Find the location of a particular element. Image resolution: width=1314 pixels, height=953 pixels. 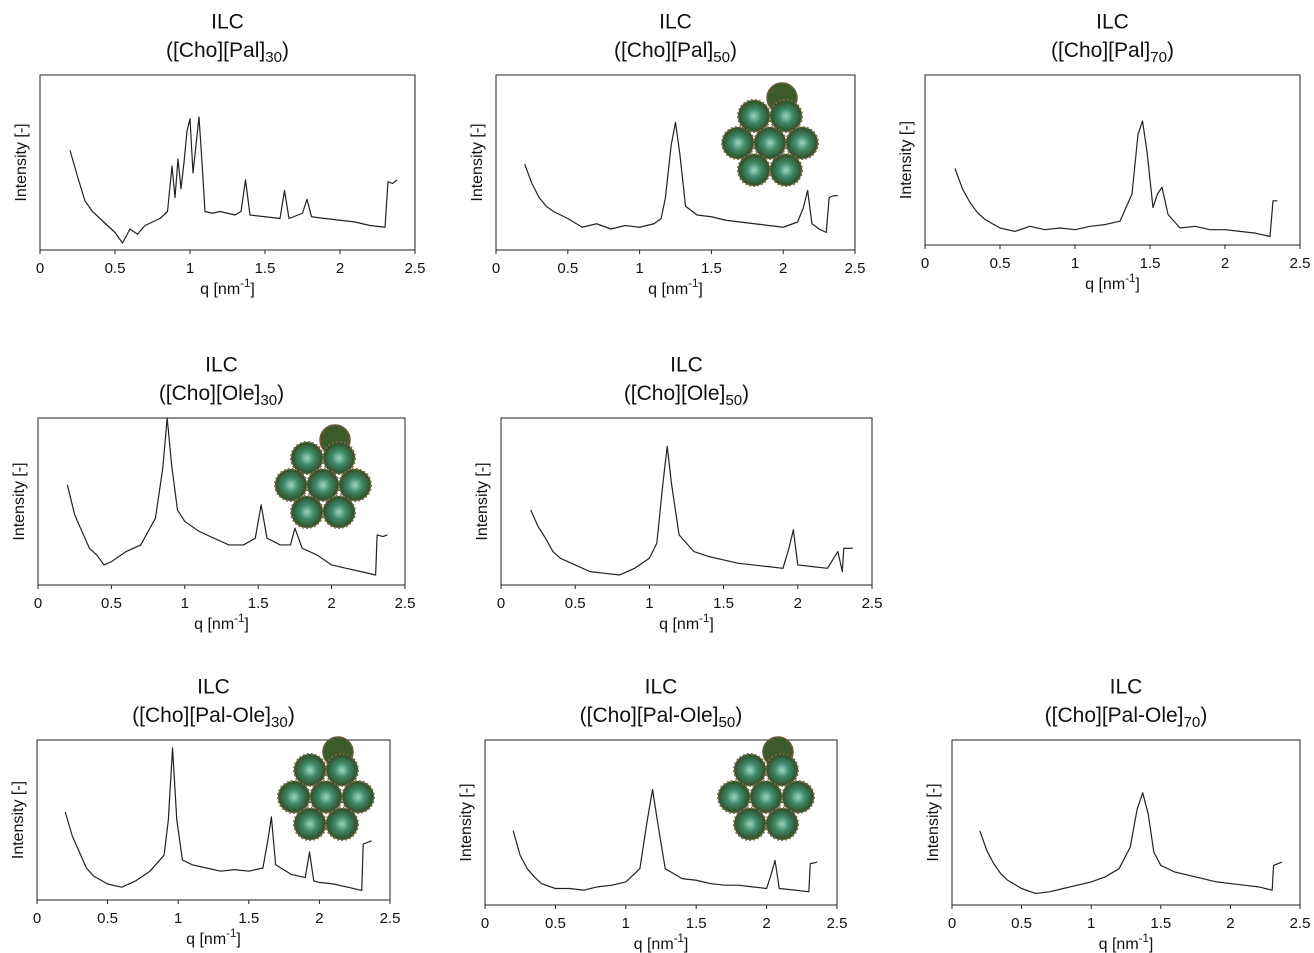

chart-subtitle: ([Cho][Pal]70) is located at coordinates (1112, 52).